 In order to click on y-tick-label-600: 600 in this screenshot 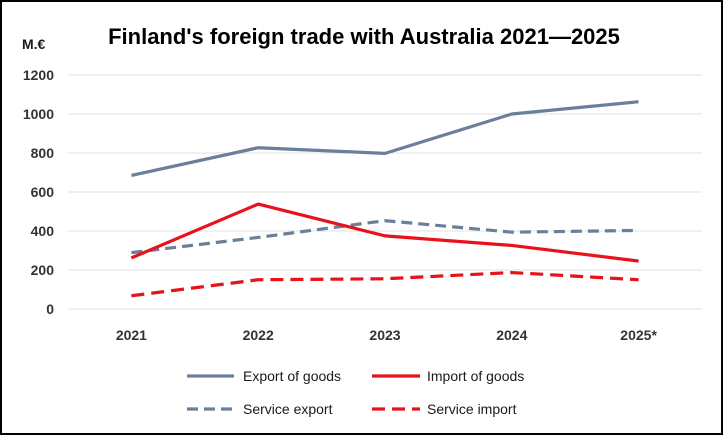, I will do `click(43, 192)`.